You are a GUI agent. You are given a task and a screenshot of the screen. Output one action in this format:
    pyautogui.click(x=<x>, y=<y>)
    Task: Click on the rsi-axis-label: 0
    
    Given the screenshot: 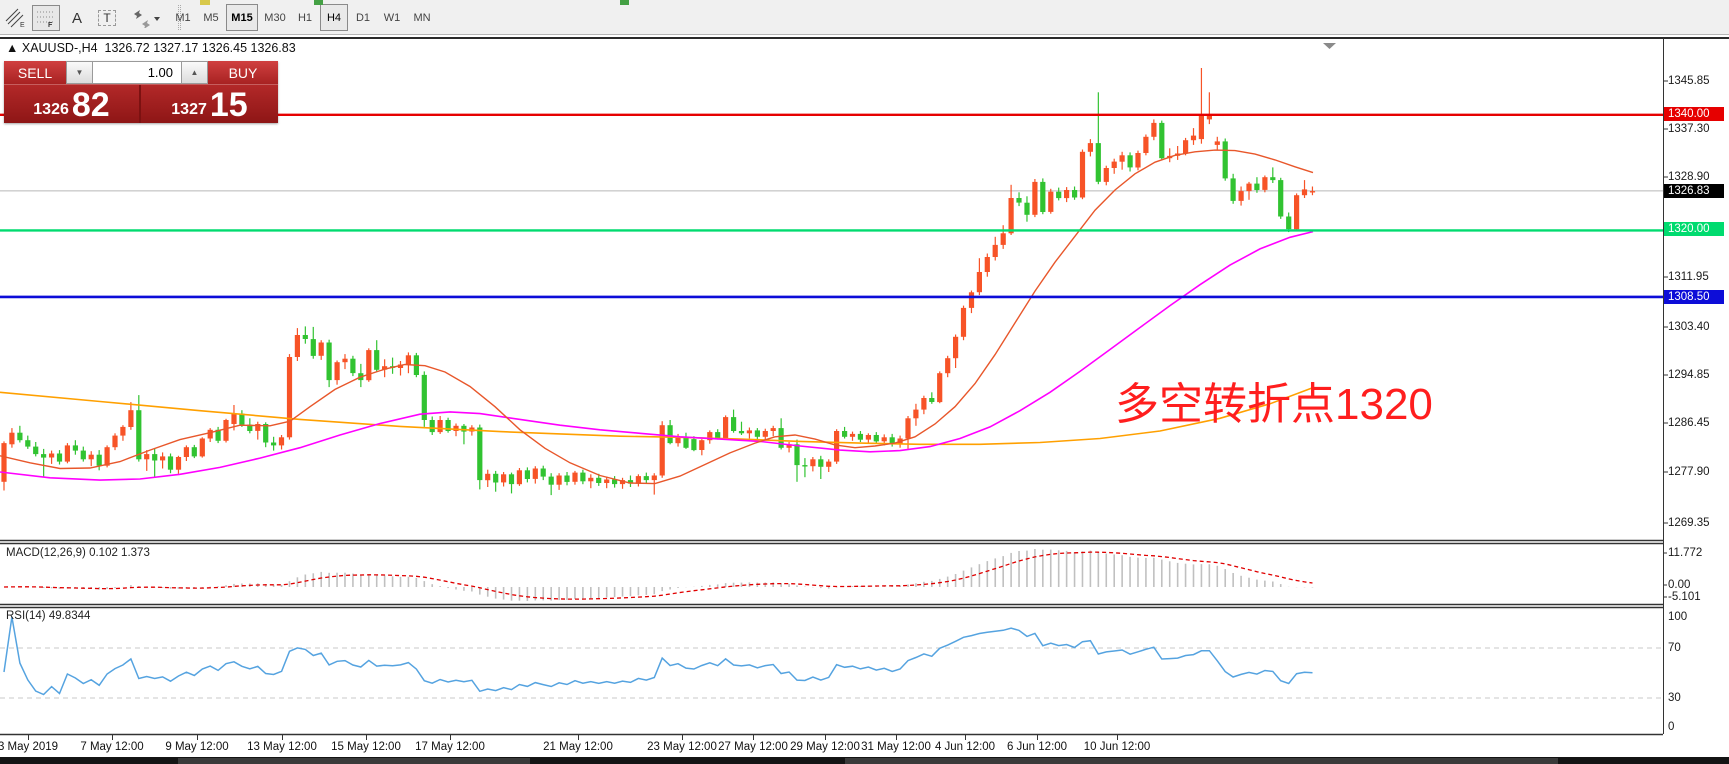 What is the action you would take?
    pyautogui.click(x=1671, y=727)
    